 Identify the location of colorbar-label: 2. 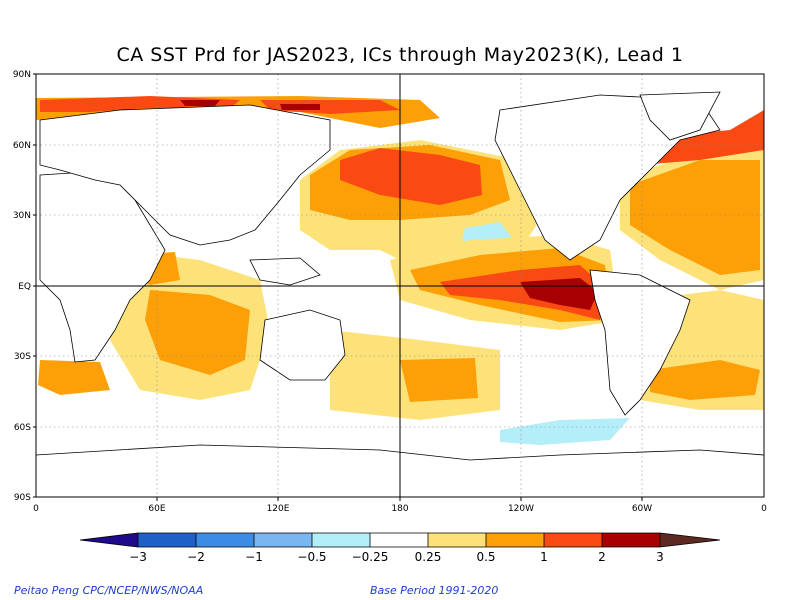
(602, 557).